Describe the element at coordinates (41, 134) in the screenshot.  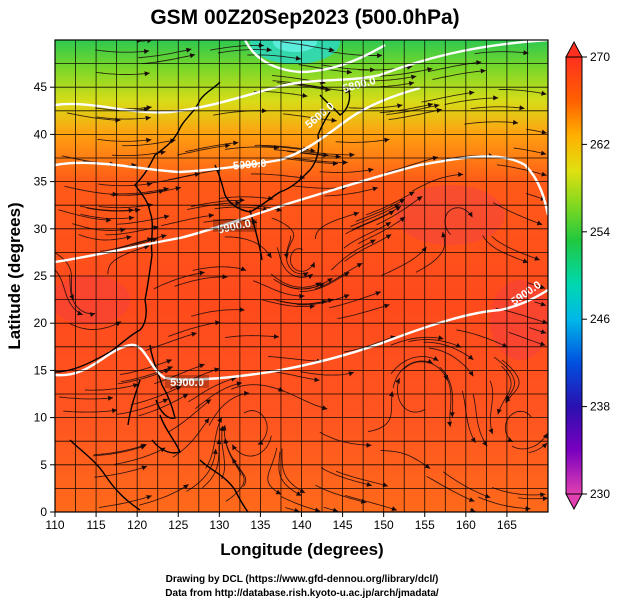
I see `y-tick-label: 40` at that location.